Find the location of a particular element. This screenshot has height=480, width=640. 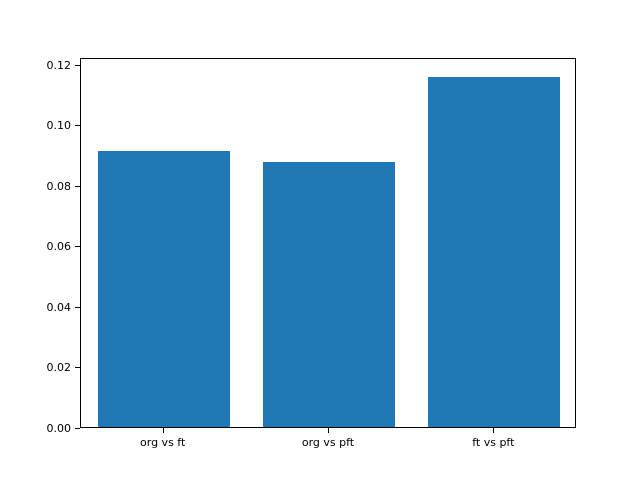

y-tick-label: 0.08 is located at coordinates (59, 186).